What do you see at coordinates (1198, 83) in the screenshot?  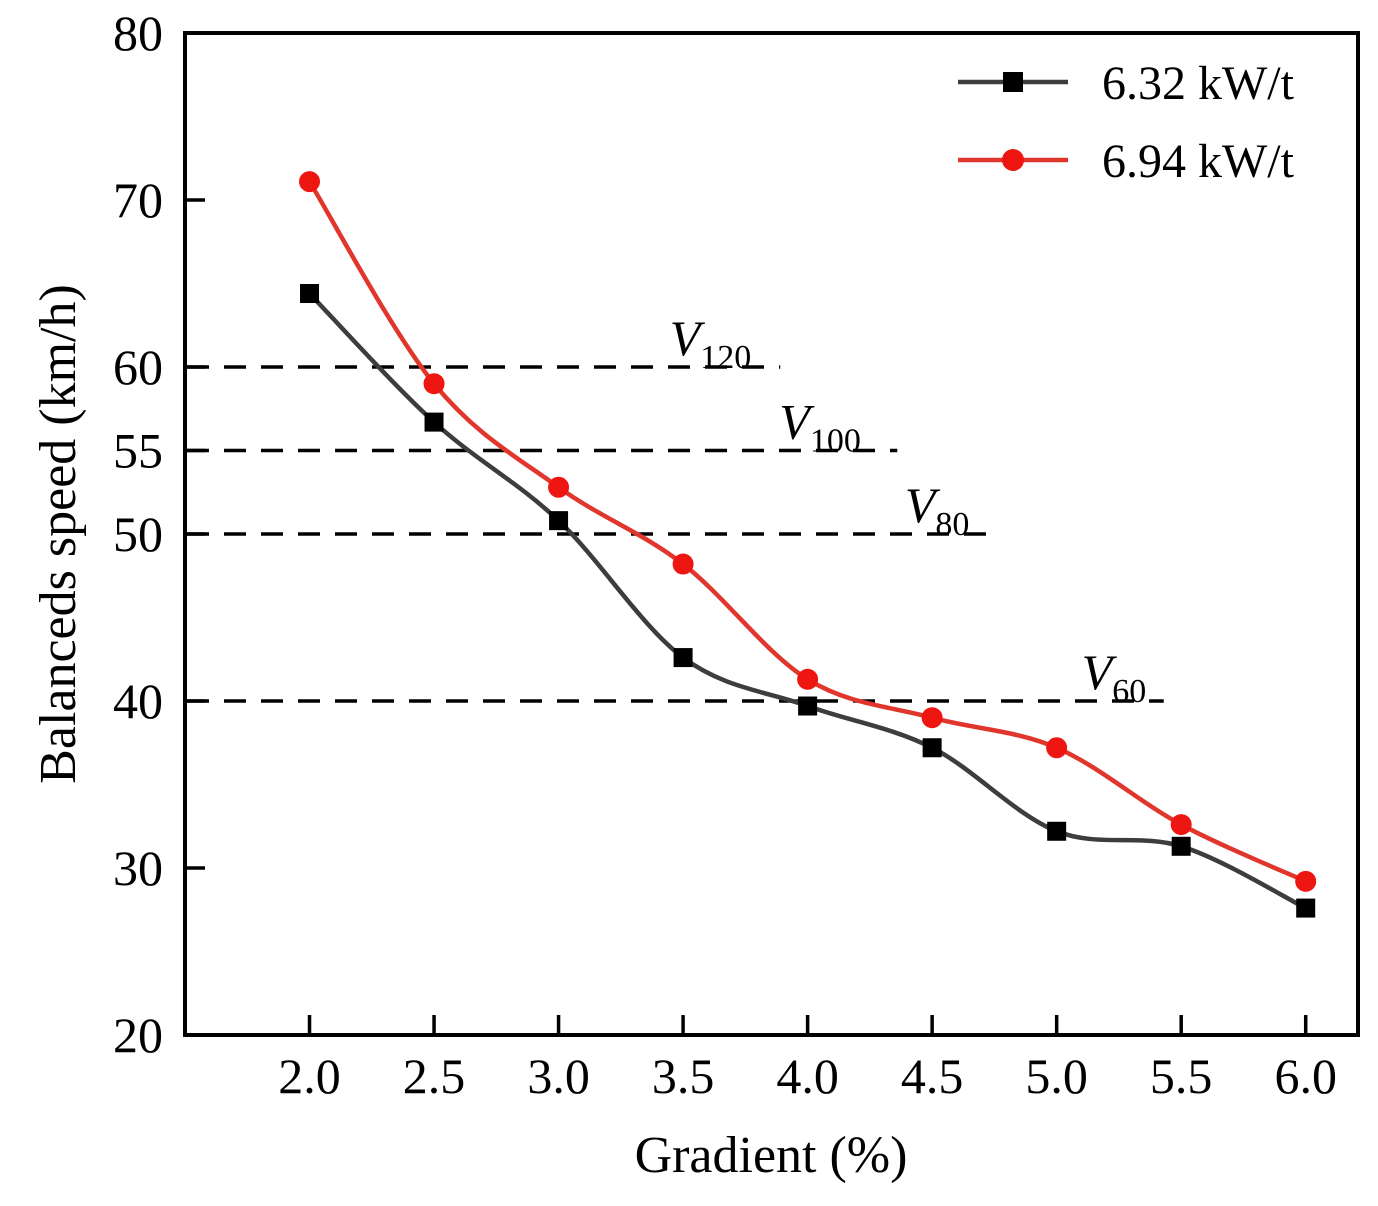 I see `legend-label: 6.32 kW/t` at bounding box center [1198, 83].